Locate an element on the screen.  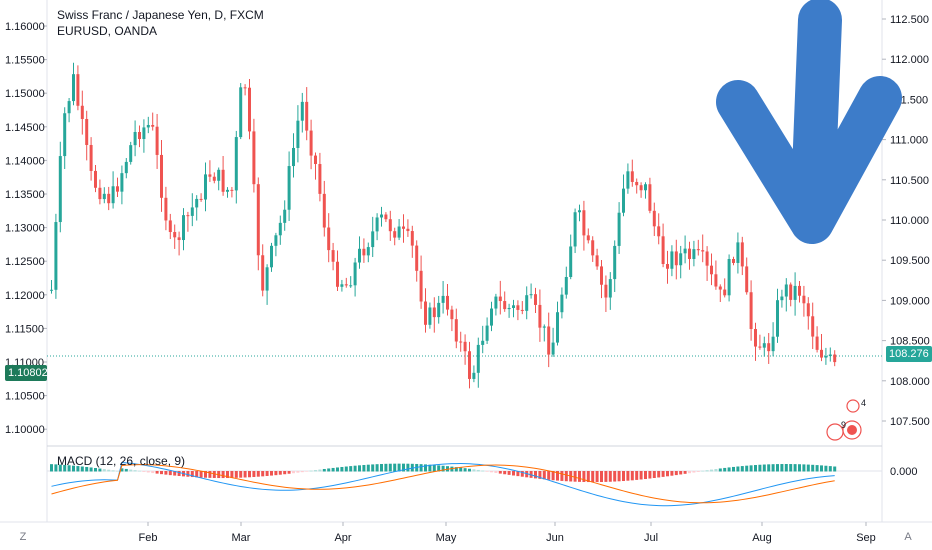
time-axis: Feb Mar Apr May Jun Jul Aug Sep is located at coordinates (507, 533).